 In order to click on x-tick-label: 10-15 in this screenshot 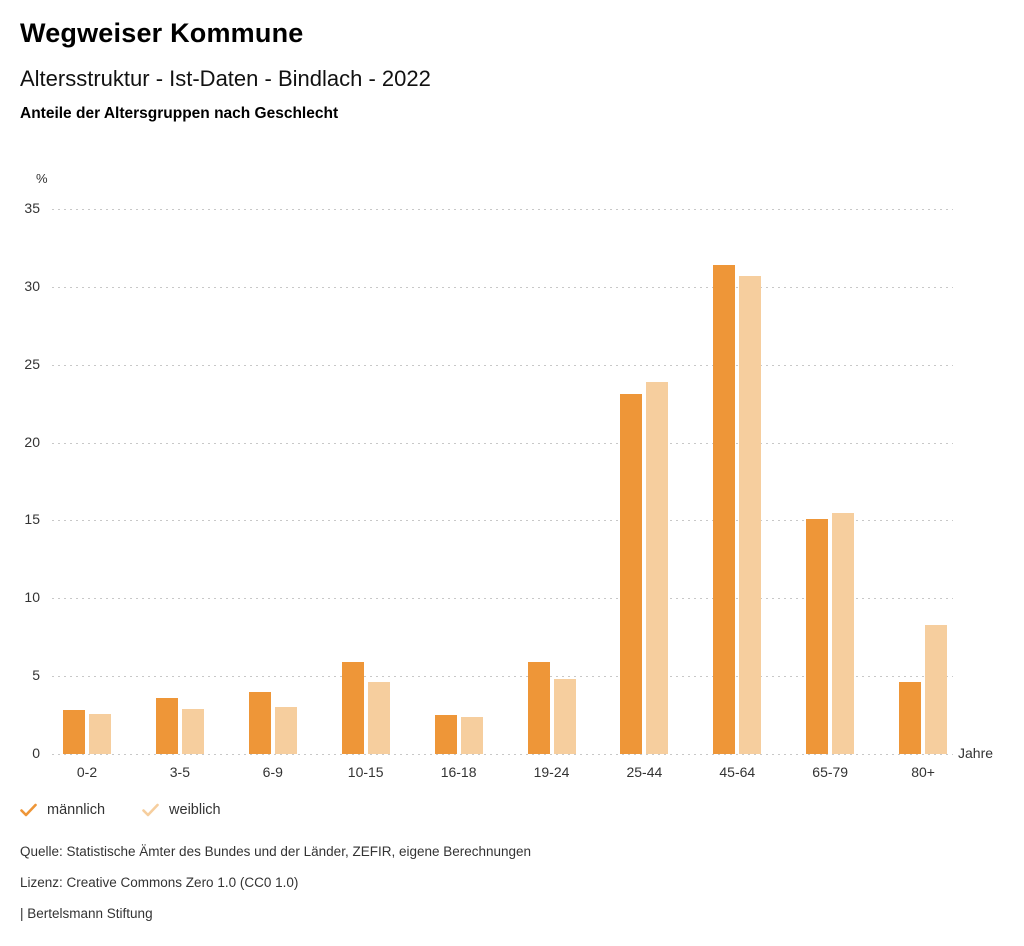, I will do `click(365, 772)`.